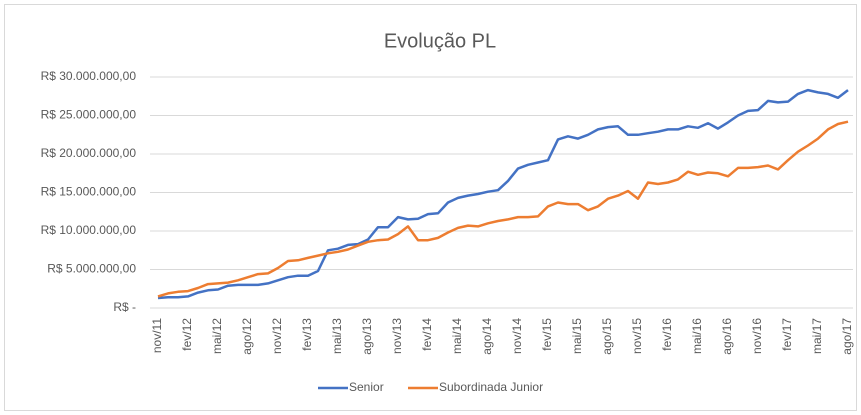  Describe the element at coordinates (577, 336) in the screenshot. I see `x-tick-label: mai/15` at that location.